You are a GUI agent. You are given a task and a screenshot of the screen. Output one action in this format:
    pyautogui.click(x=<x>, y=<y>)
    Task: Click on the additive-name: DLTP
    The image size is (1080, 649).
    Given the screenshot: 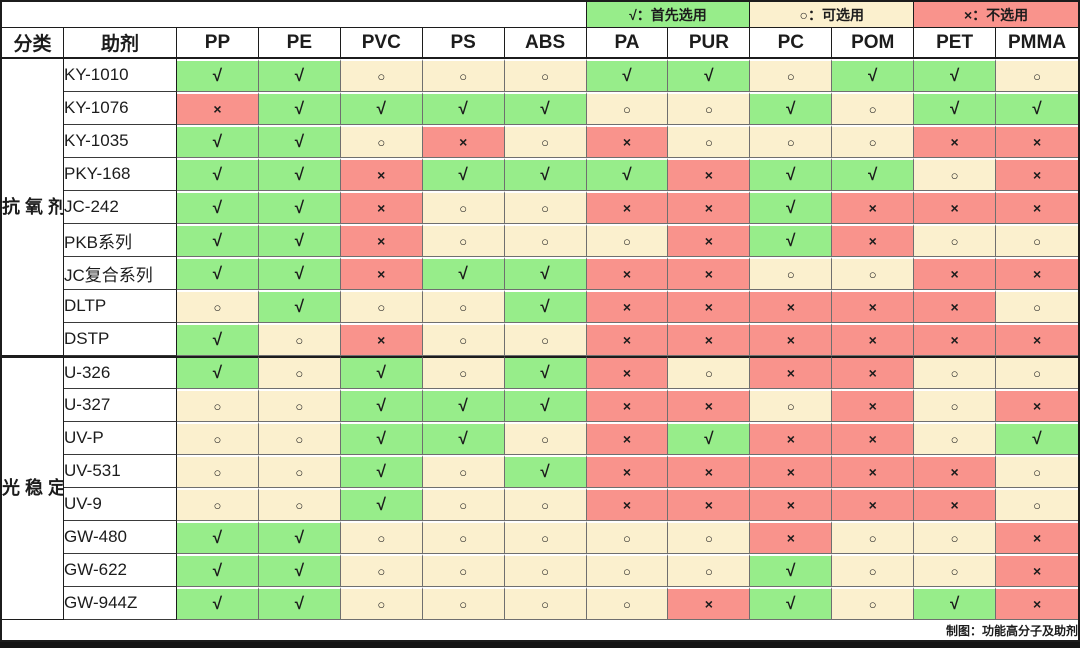 What is the action you would take?
    pyautogui.click(x=120, y=306)
    